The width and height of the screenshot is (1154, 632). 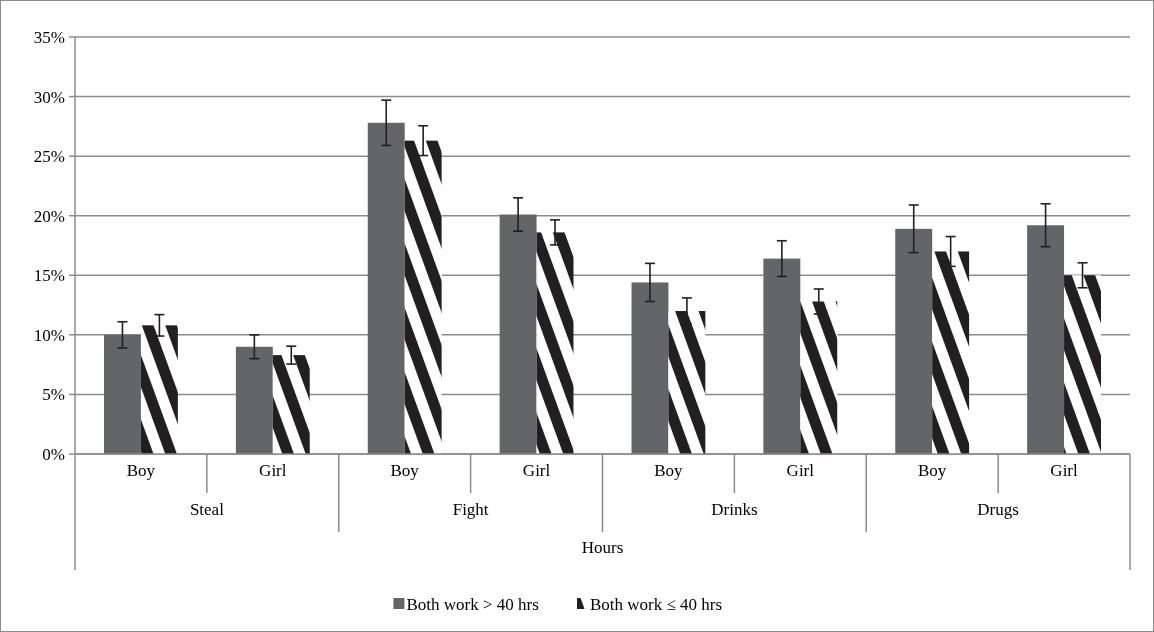 I want to click on y-tick-label: 25%, so click(x=49, y=157).